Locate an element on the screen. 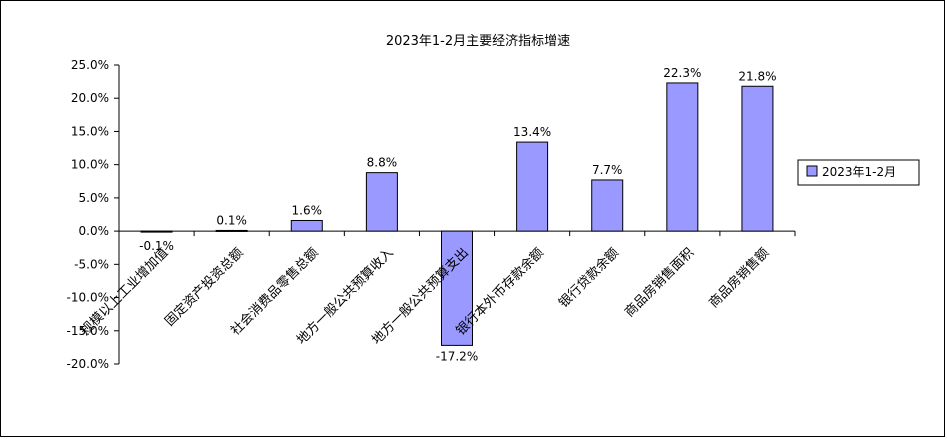 This screenshot has width=947, height=444. y-tick-label: 0.0% is located at coordinates (94, 231).